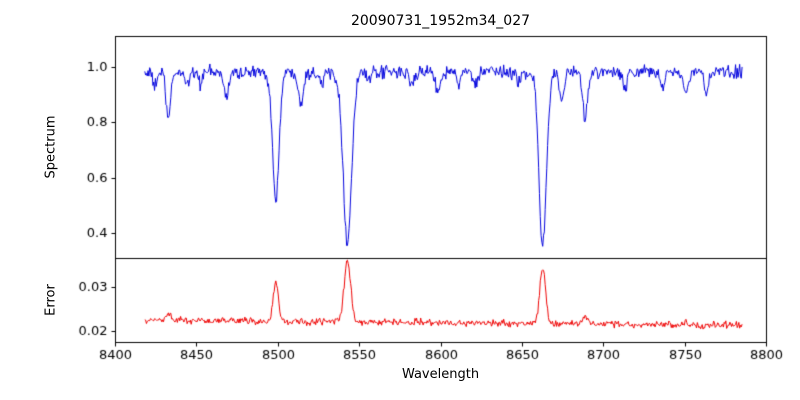 Image resolution: width=800 pixels, height=400 pixels. I want to click on spectrum-axis-label: Spectrum, so click(51, 147).